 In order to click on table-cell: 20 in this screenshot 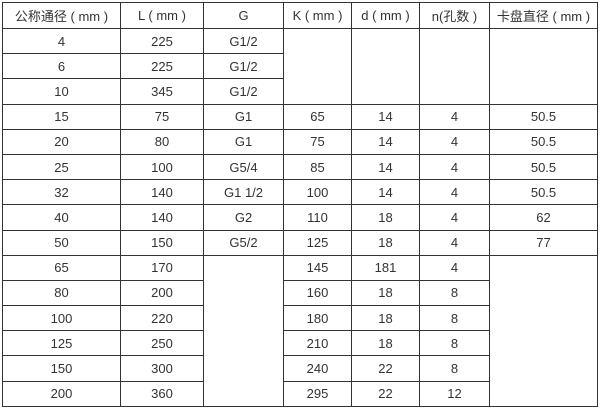, I will do `click(61, 141)`.